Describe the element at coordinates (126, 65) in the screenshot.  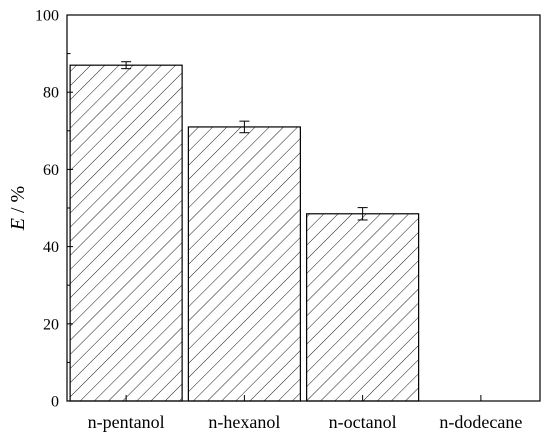
I see `error-bar-n-pentanol` at that location.